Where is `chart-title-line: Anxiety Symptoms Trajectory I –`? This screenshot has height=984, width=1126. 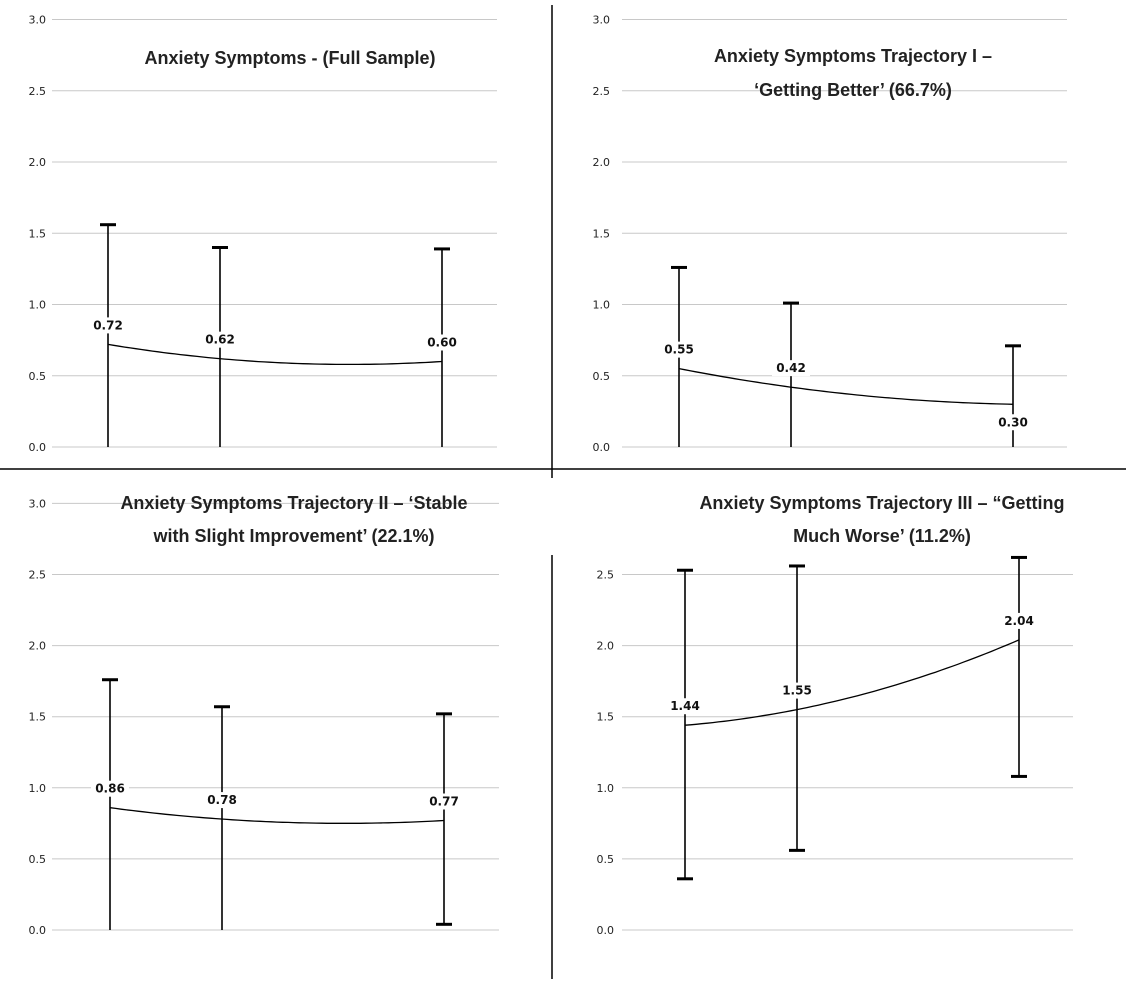 chart-title-line: Anxiety Symptoms Trajectory I – is located at coordinates (853, 56).